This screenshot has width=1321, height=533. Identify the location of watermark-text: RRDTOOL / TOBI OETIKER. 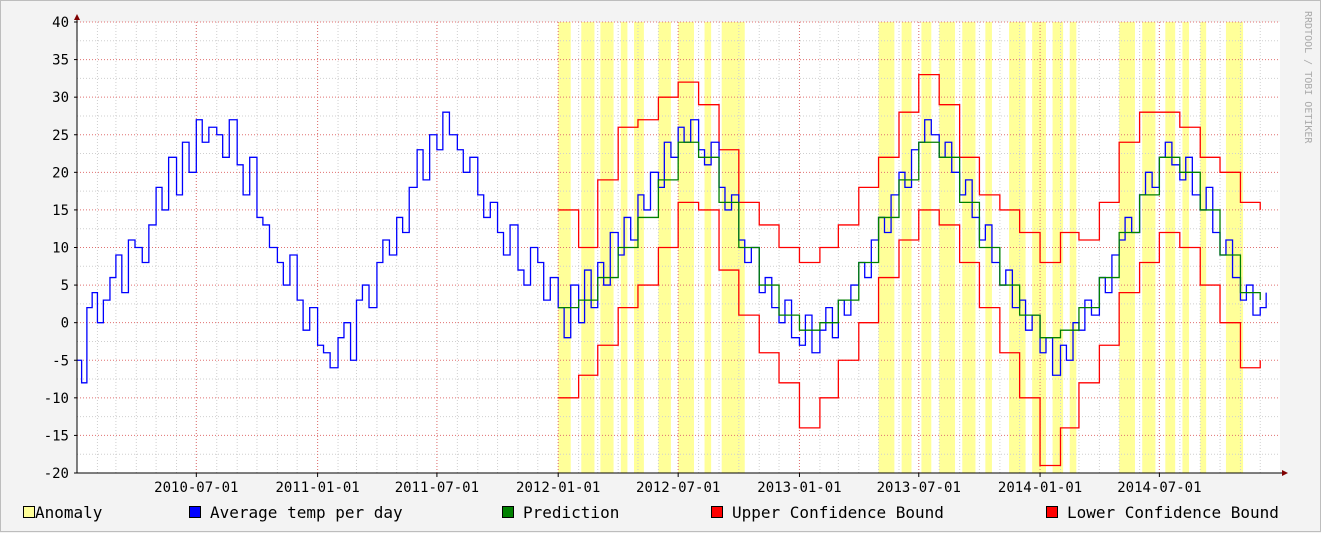
(1307, 77).